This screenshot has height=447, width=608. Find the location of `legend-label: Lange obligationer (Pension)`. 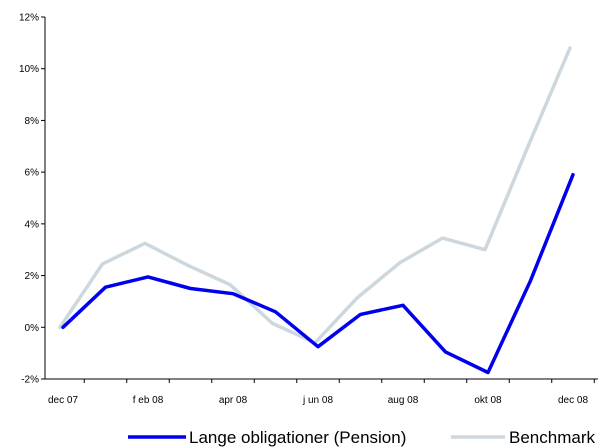

legend-label: Lange obligationer (Pension) is located at coordinates (297, 437).